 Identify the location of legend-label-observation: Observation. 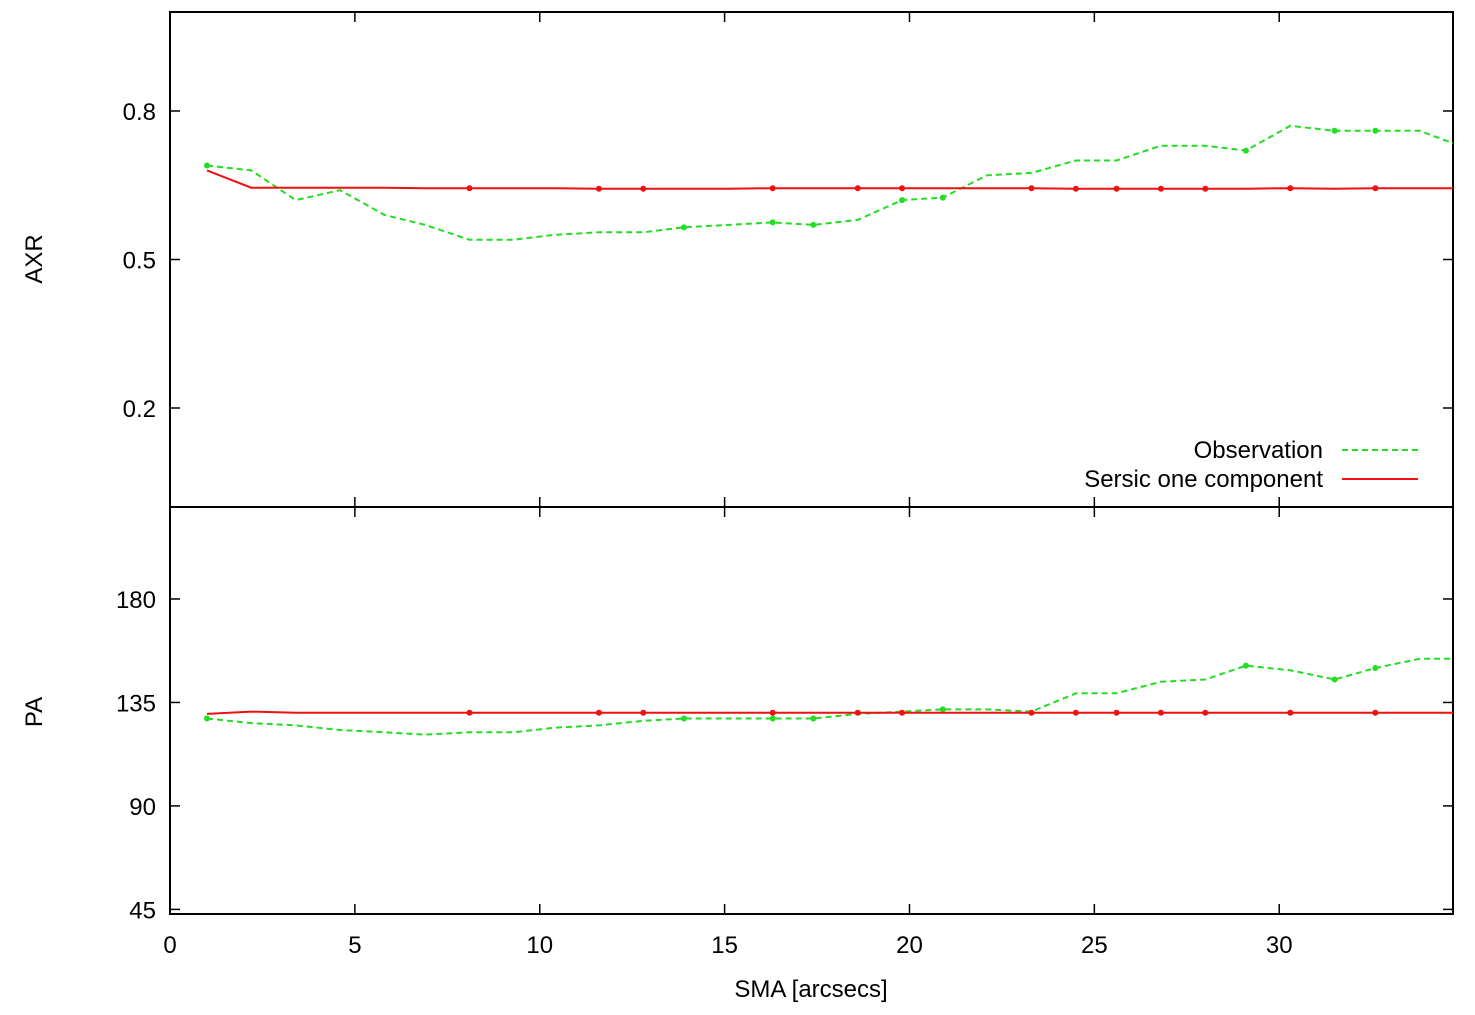
(1258, 450).